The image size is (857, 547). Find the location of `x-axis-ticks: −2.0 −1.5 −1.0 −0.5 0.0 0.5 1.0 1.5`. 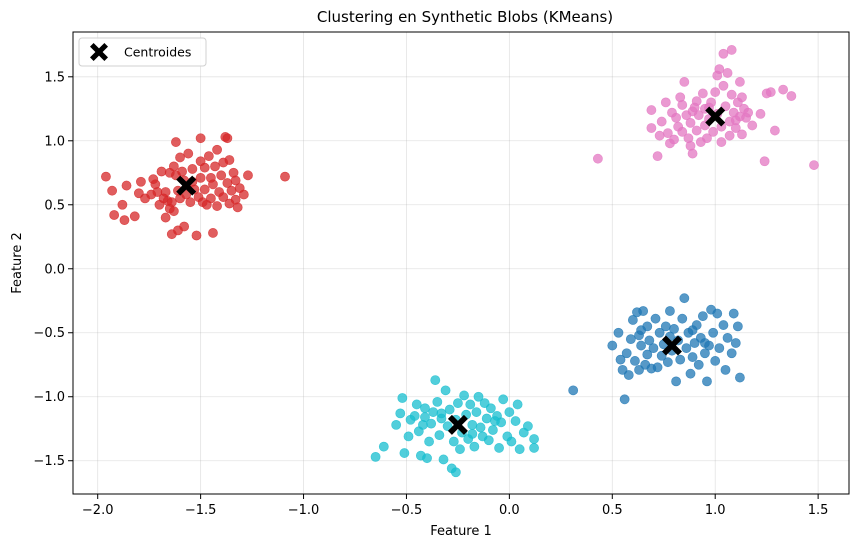

x-axis-ticks: −2.0 −1.5 −1.0 −0.5 0.0 0.5 1.0 1.5 is located at coordinates (455, 506).